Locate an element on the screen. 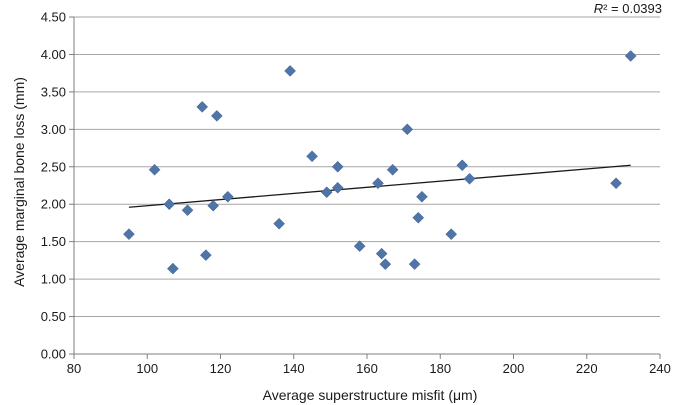 This screenshot has width=681, height=405. y-tick-label: 2.00 is located at coordinates (53, 204).